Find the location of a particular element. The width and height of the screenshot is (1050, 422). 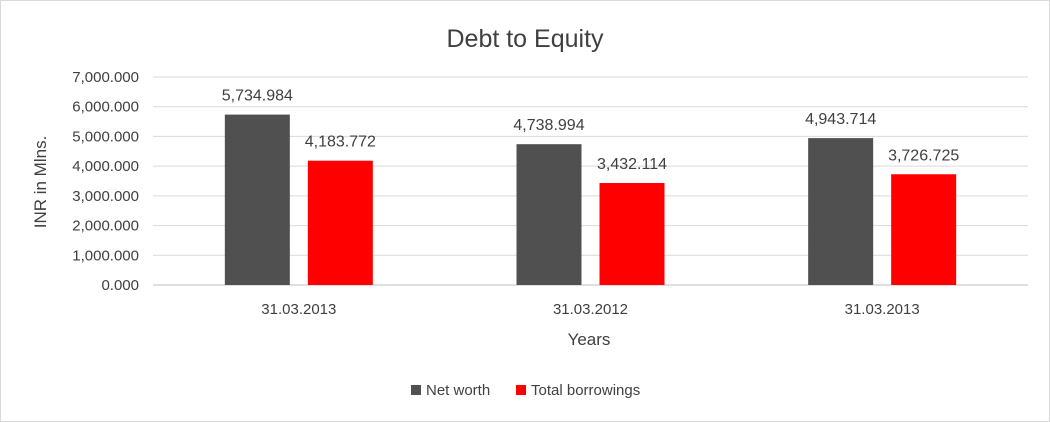

x-axis-title: Years is located at coordinates (589, 339).